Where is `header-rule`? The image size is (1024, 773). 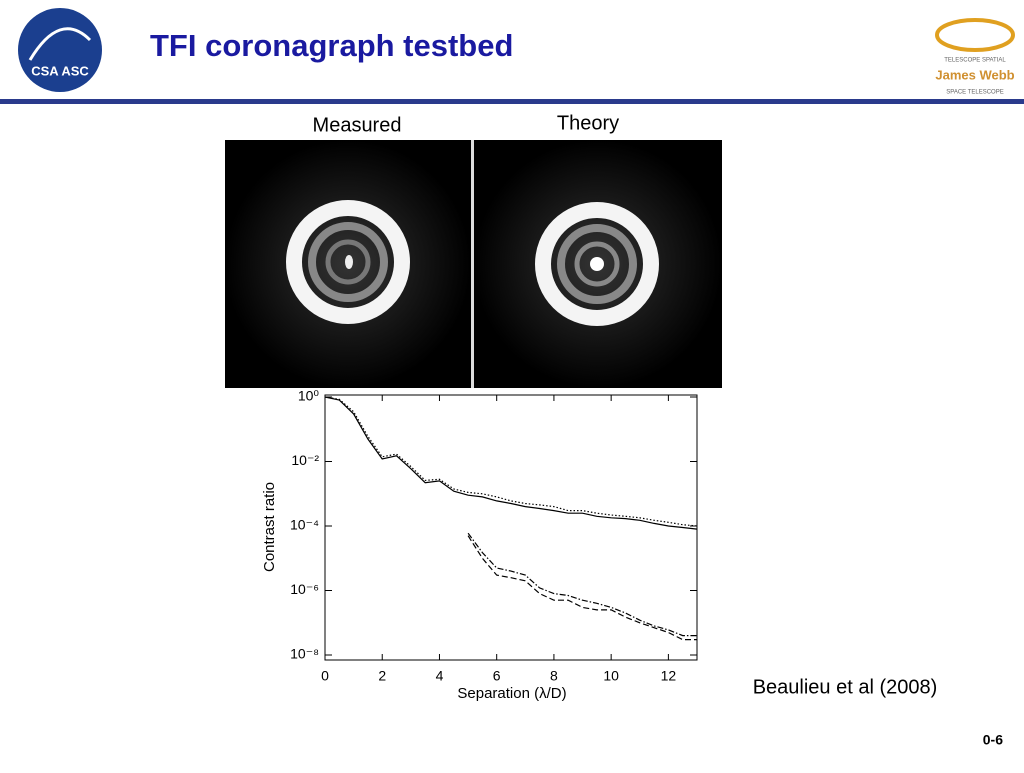 header-rule is located at coordinates (512, 101).